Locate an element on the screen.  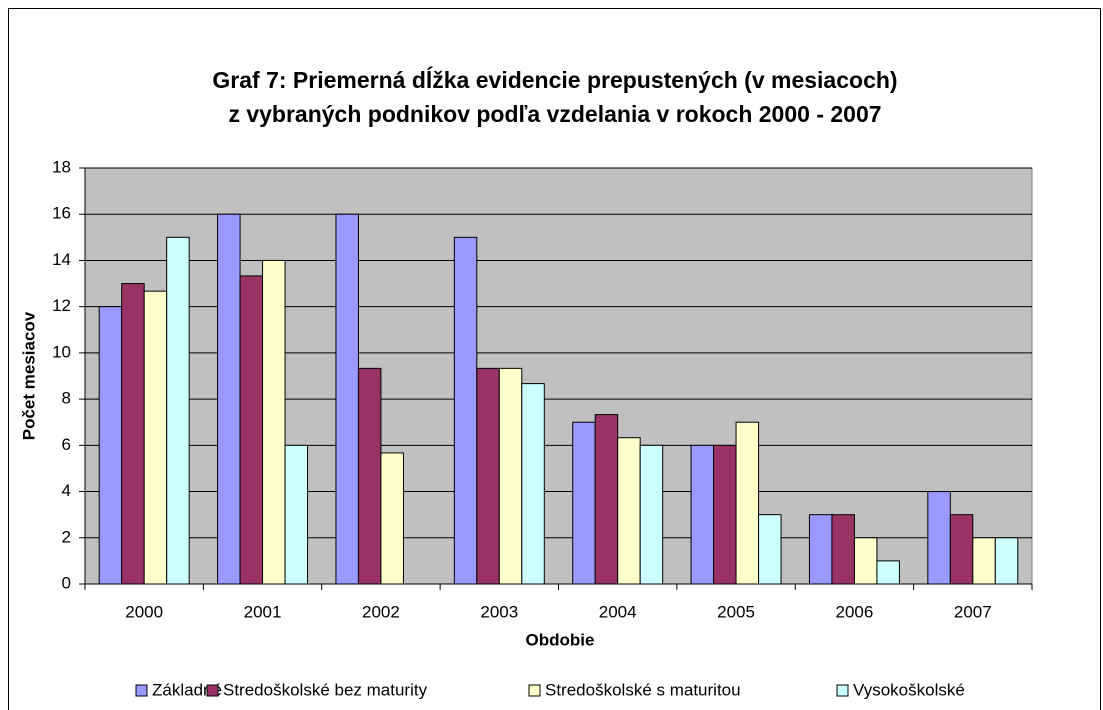
x-axis-title: Obdobie is located at coordinates (560, 639).